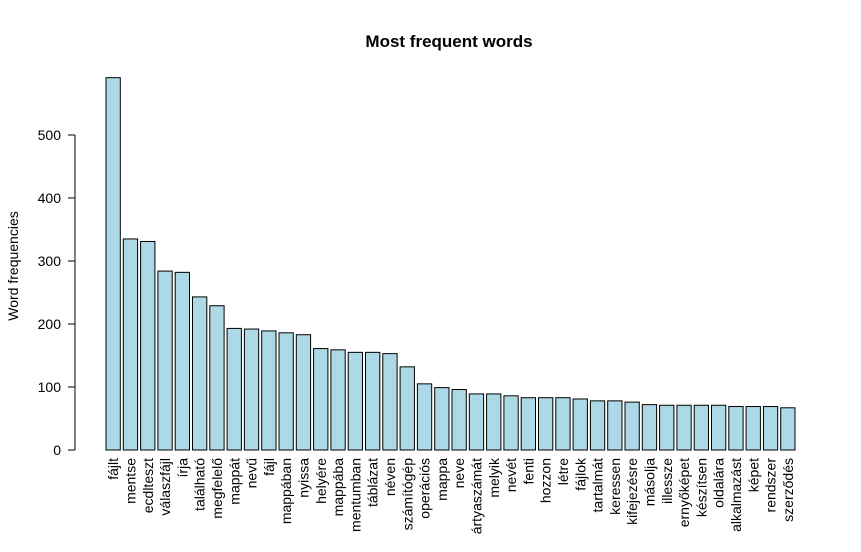 The width and height of the screenshot is (861, 552). What do you see at coordinates (771, 485) in the screenshot?
I see `x-tick-label: rendszer` at bounding box center [771, 485].